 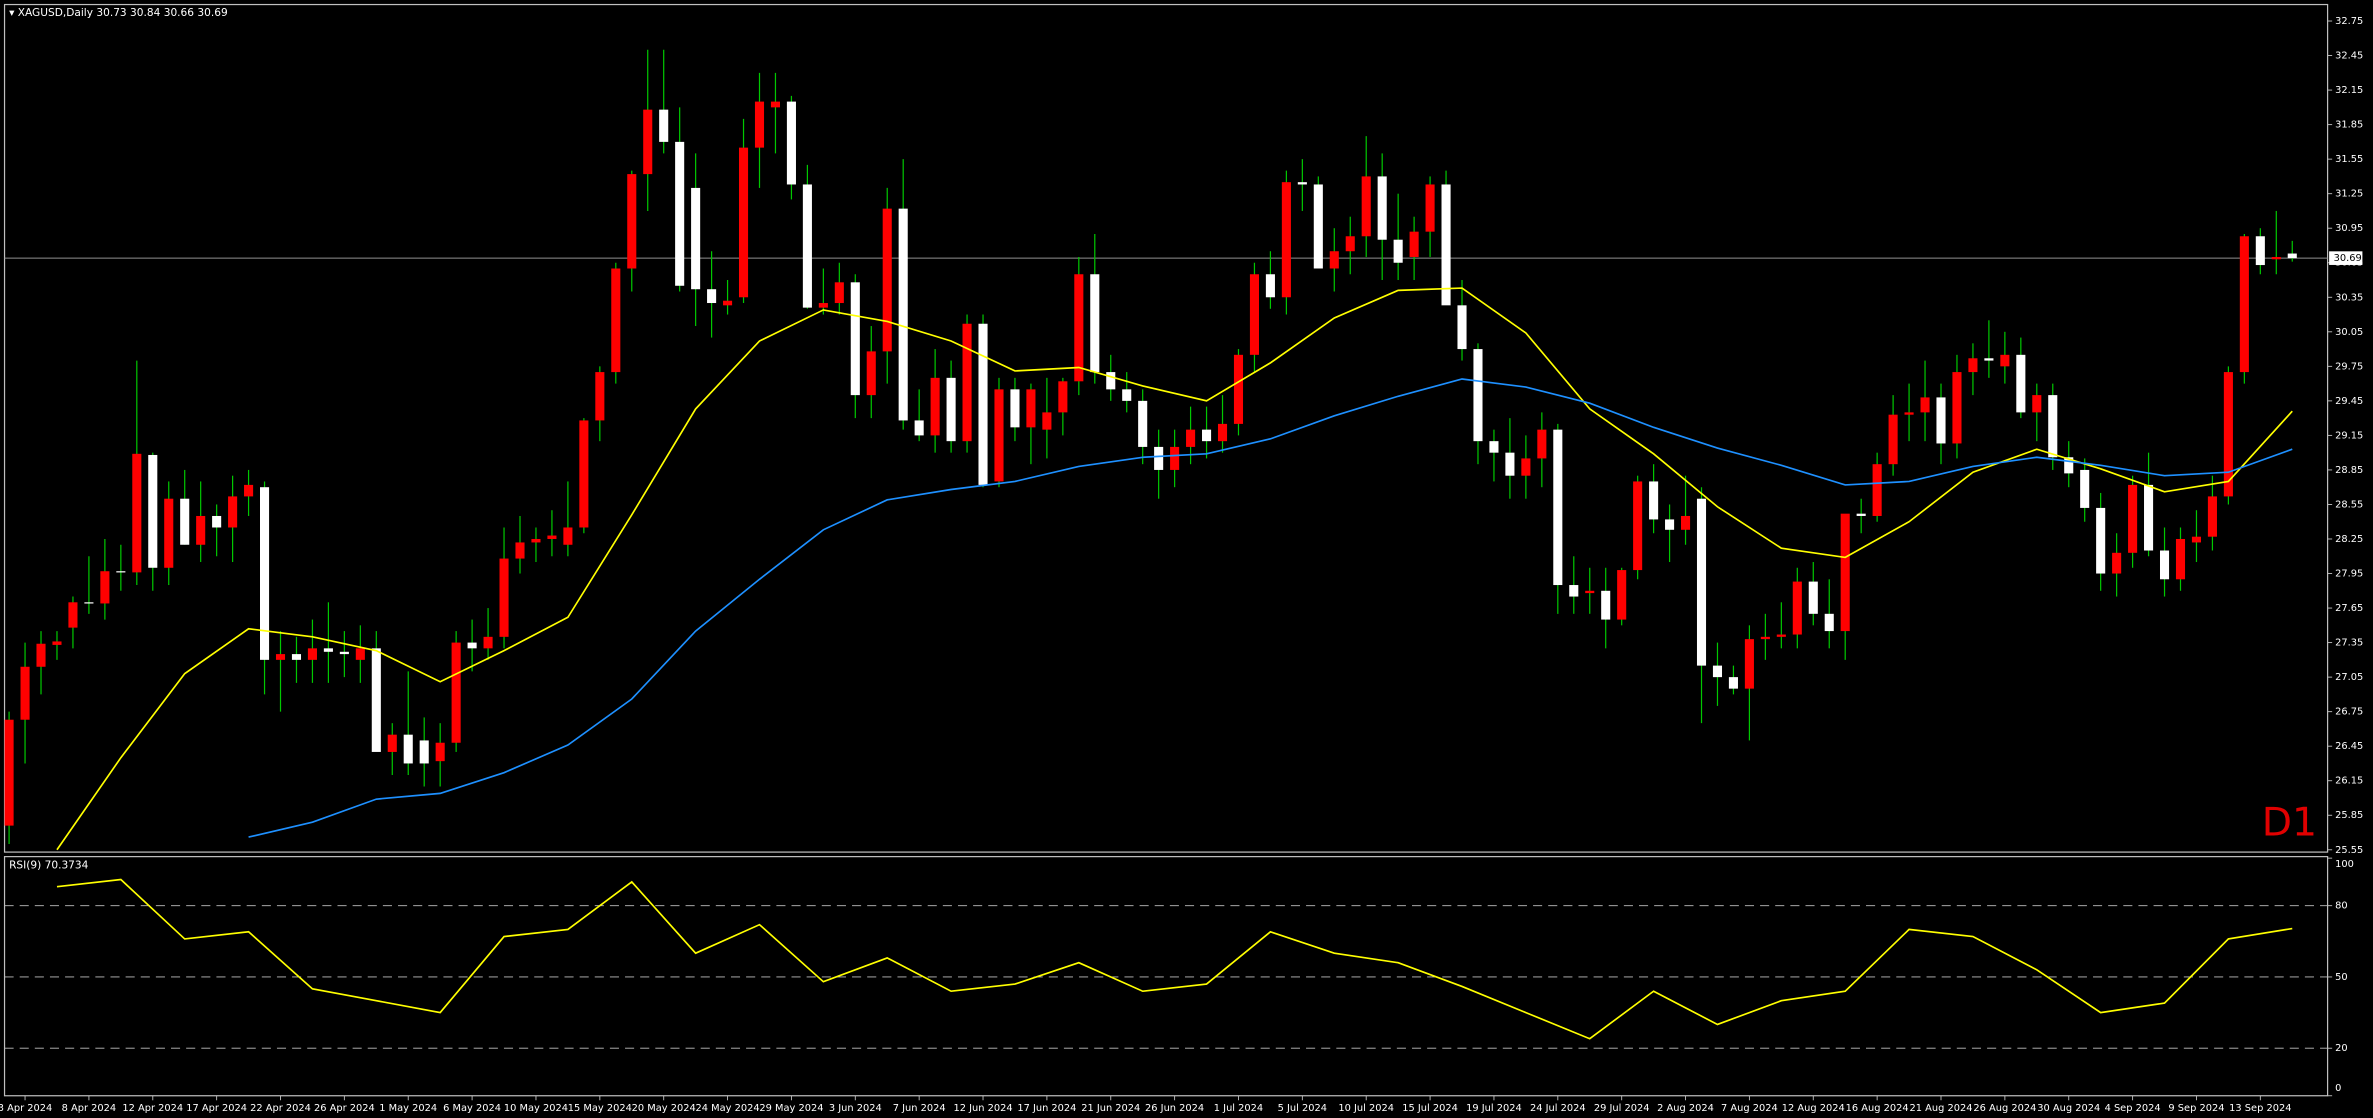 What do you see at coordinates (536, 1108) in the screenshot?
I see `x-tick-label: 10 May 2024` at bounding box center [536, 1108].